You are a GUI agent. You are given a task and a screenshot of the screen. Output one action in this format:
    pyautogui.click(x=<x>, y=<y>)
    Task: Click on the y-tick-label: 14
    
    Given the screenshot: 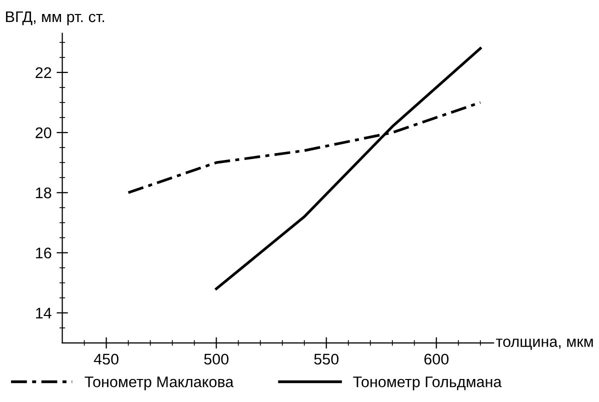 What is the action you would take?
    pyautogui.click(x=44, y=313)
    